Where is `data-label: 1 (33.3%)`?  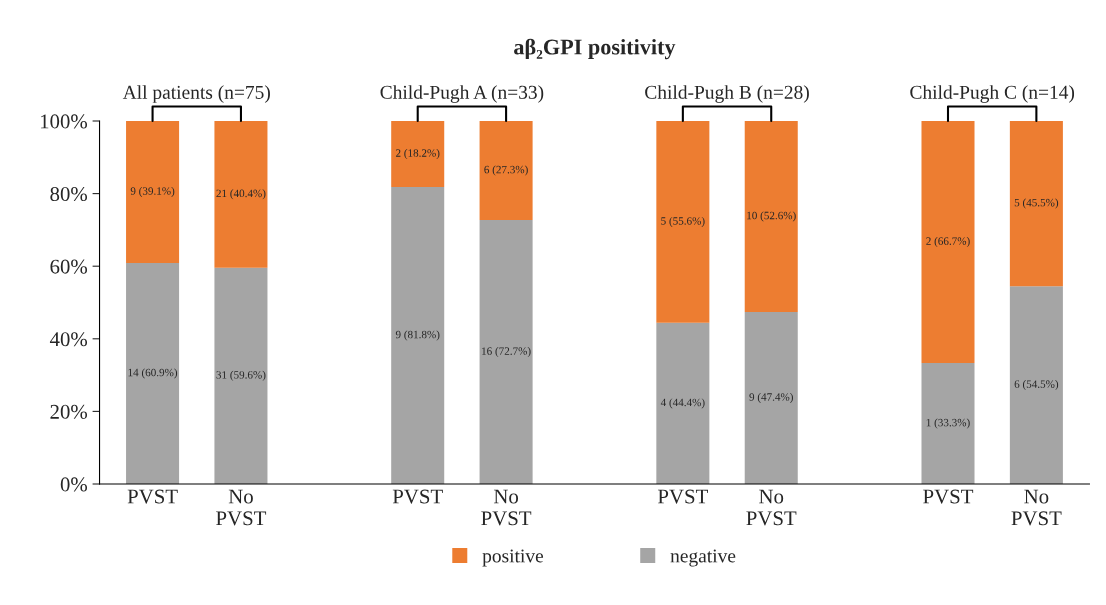
data-label: 1 (33.3%) is located at coordinates (948, 423).